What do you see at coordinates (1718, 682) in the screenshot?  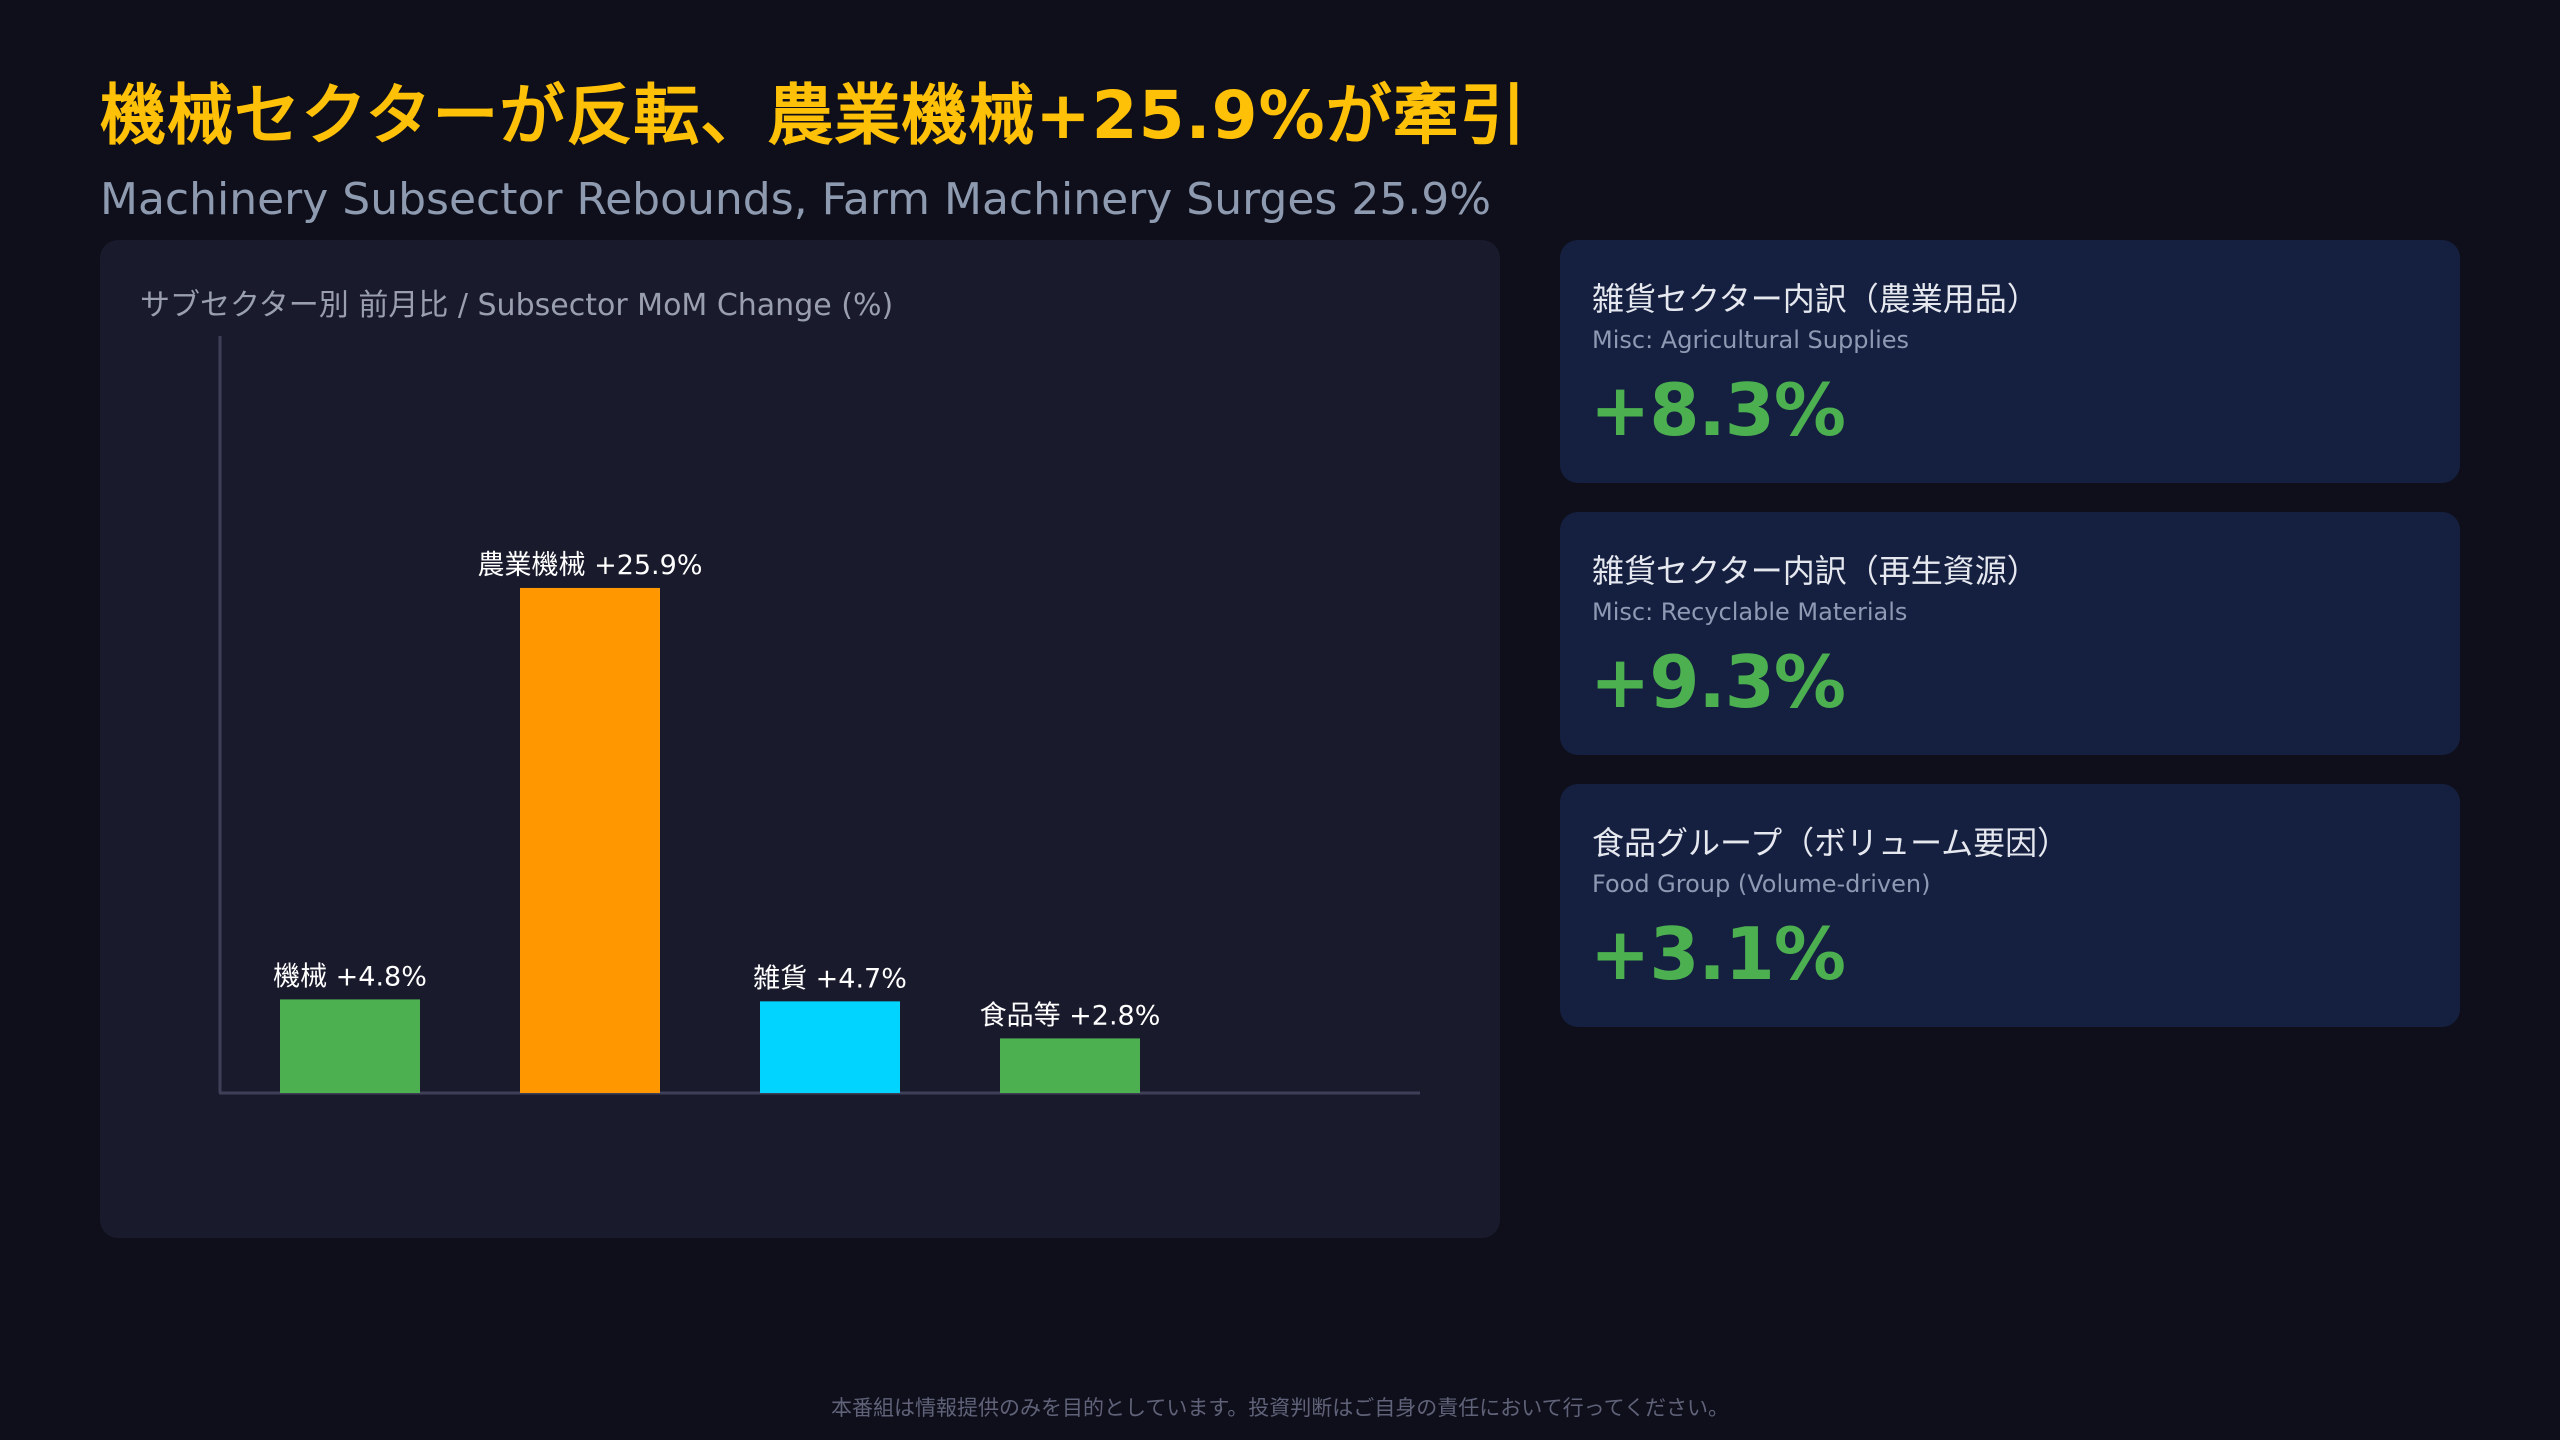 I see `card-value: +9.3%` at bounding box center [1718, 682].